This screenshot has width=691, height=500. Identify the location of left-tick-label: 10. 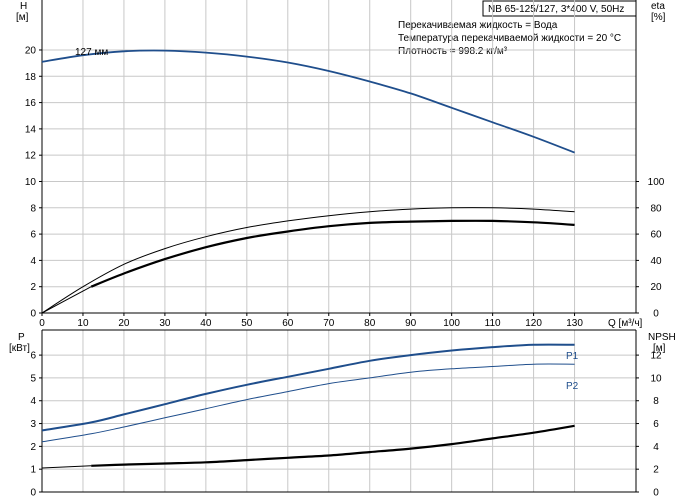
(31, 182).